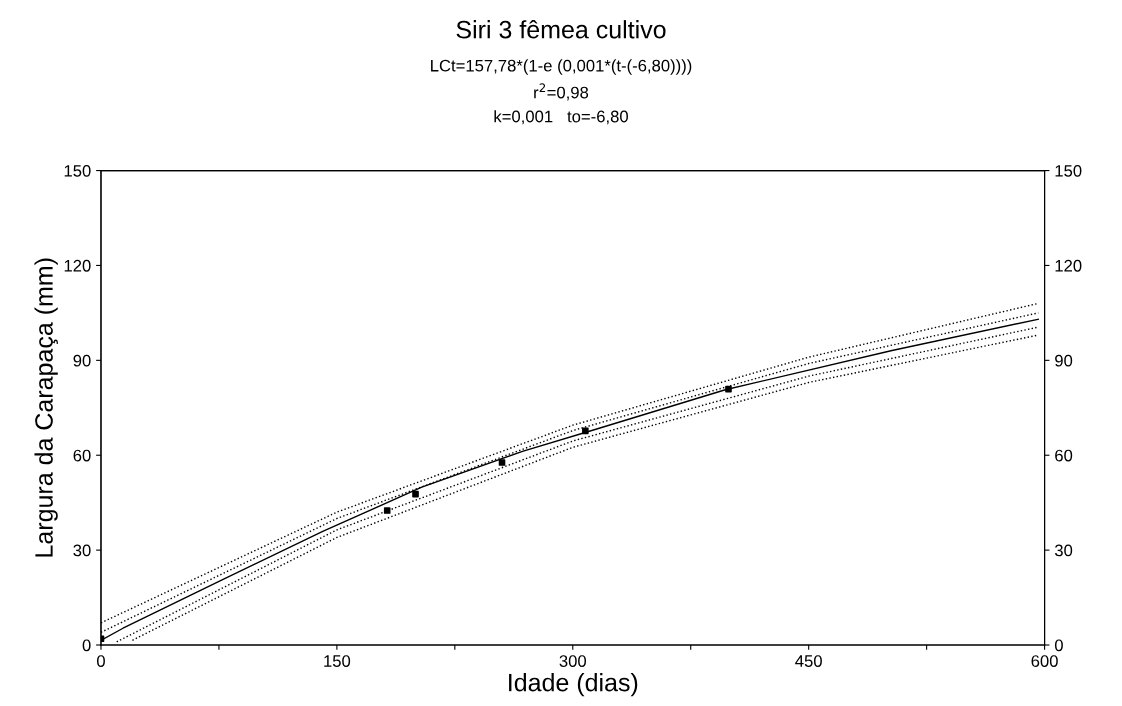  I want to click on y2-tick-label: 30, so click(1063, 550).